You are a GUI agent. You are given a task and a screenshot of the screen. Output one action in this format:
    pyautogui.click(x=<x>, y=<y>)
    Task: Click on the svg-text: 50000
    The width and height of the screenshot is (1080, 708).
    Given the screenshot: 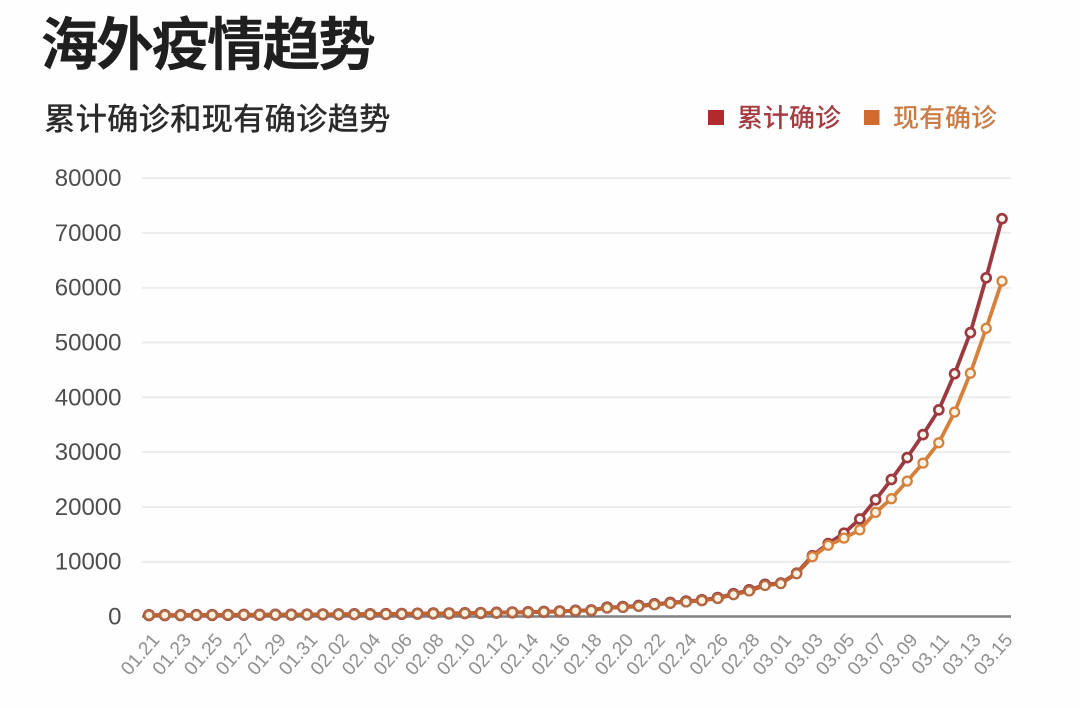 What is the action you would take?
    pyautogui.click(x=88, y=343)
    